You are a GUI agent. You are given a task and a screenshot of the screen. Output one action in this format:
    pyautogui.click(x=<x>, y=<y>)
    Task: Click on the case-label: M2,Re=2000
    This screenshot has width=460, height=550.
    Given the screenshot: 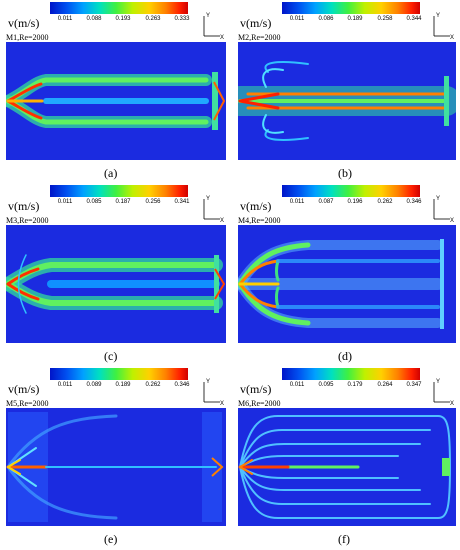 What is the action you would take?
    pyautogui.click(x=259, y=37)
    